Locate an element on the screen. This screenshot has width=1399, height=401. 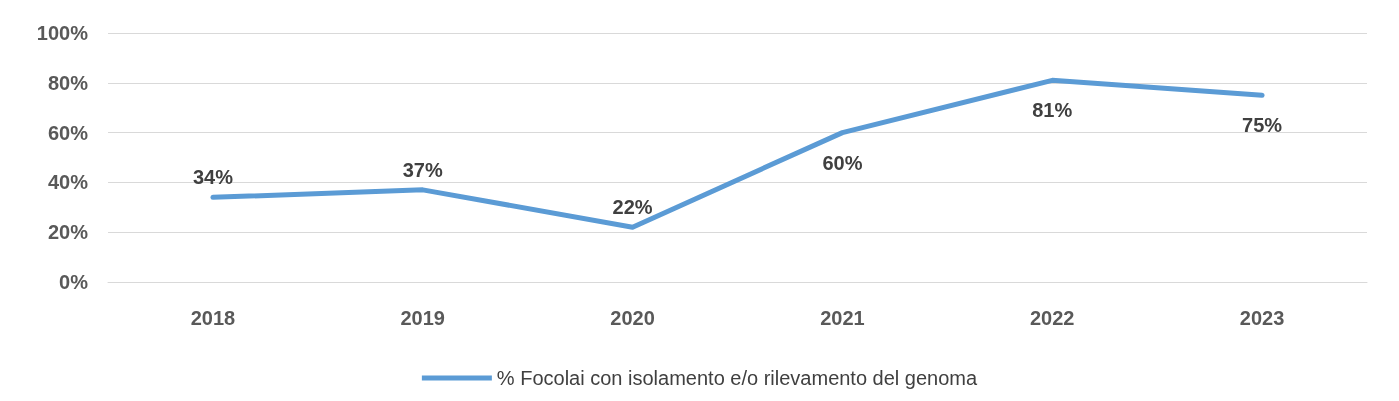
data-label: 34% is located at coordinates (213, 177).